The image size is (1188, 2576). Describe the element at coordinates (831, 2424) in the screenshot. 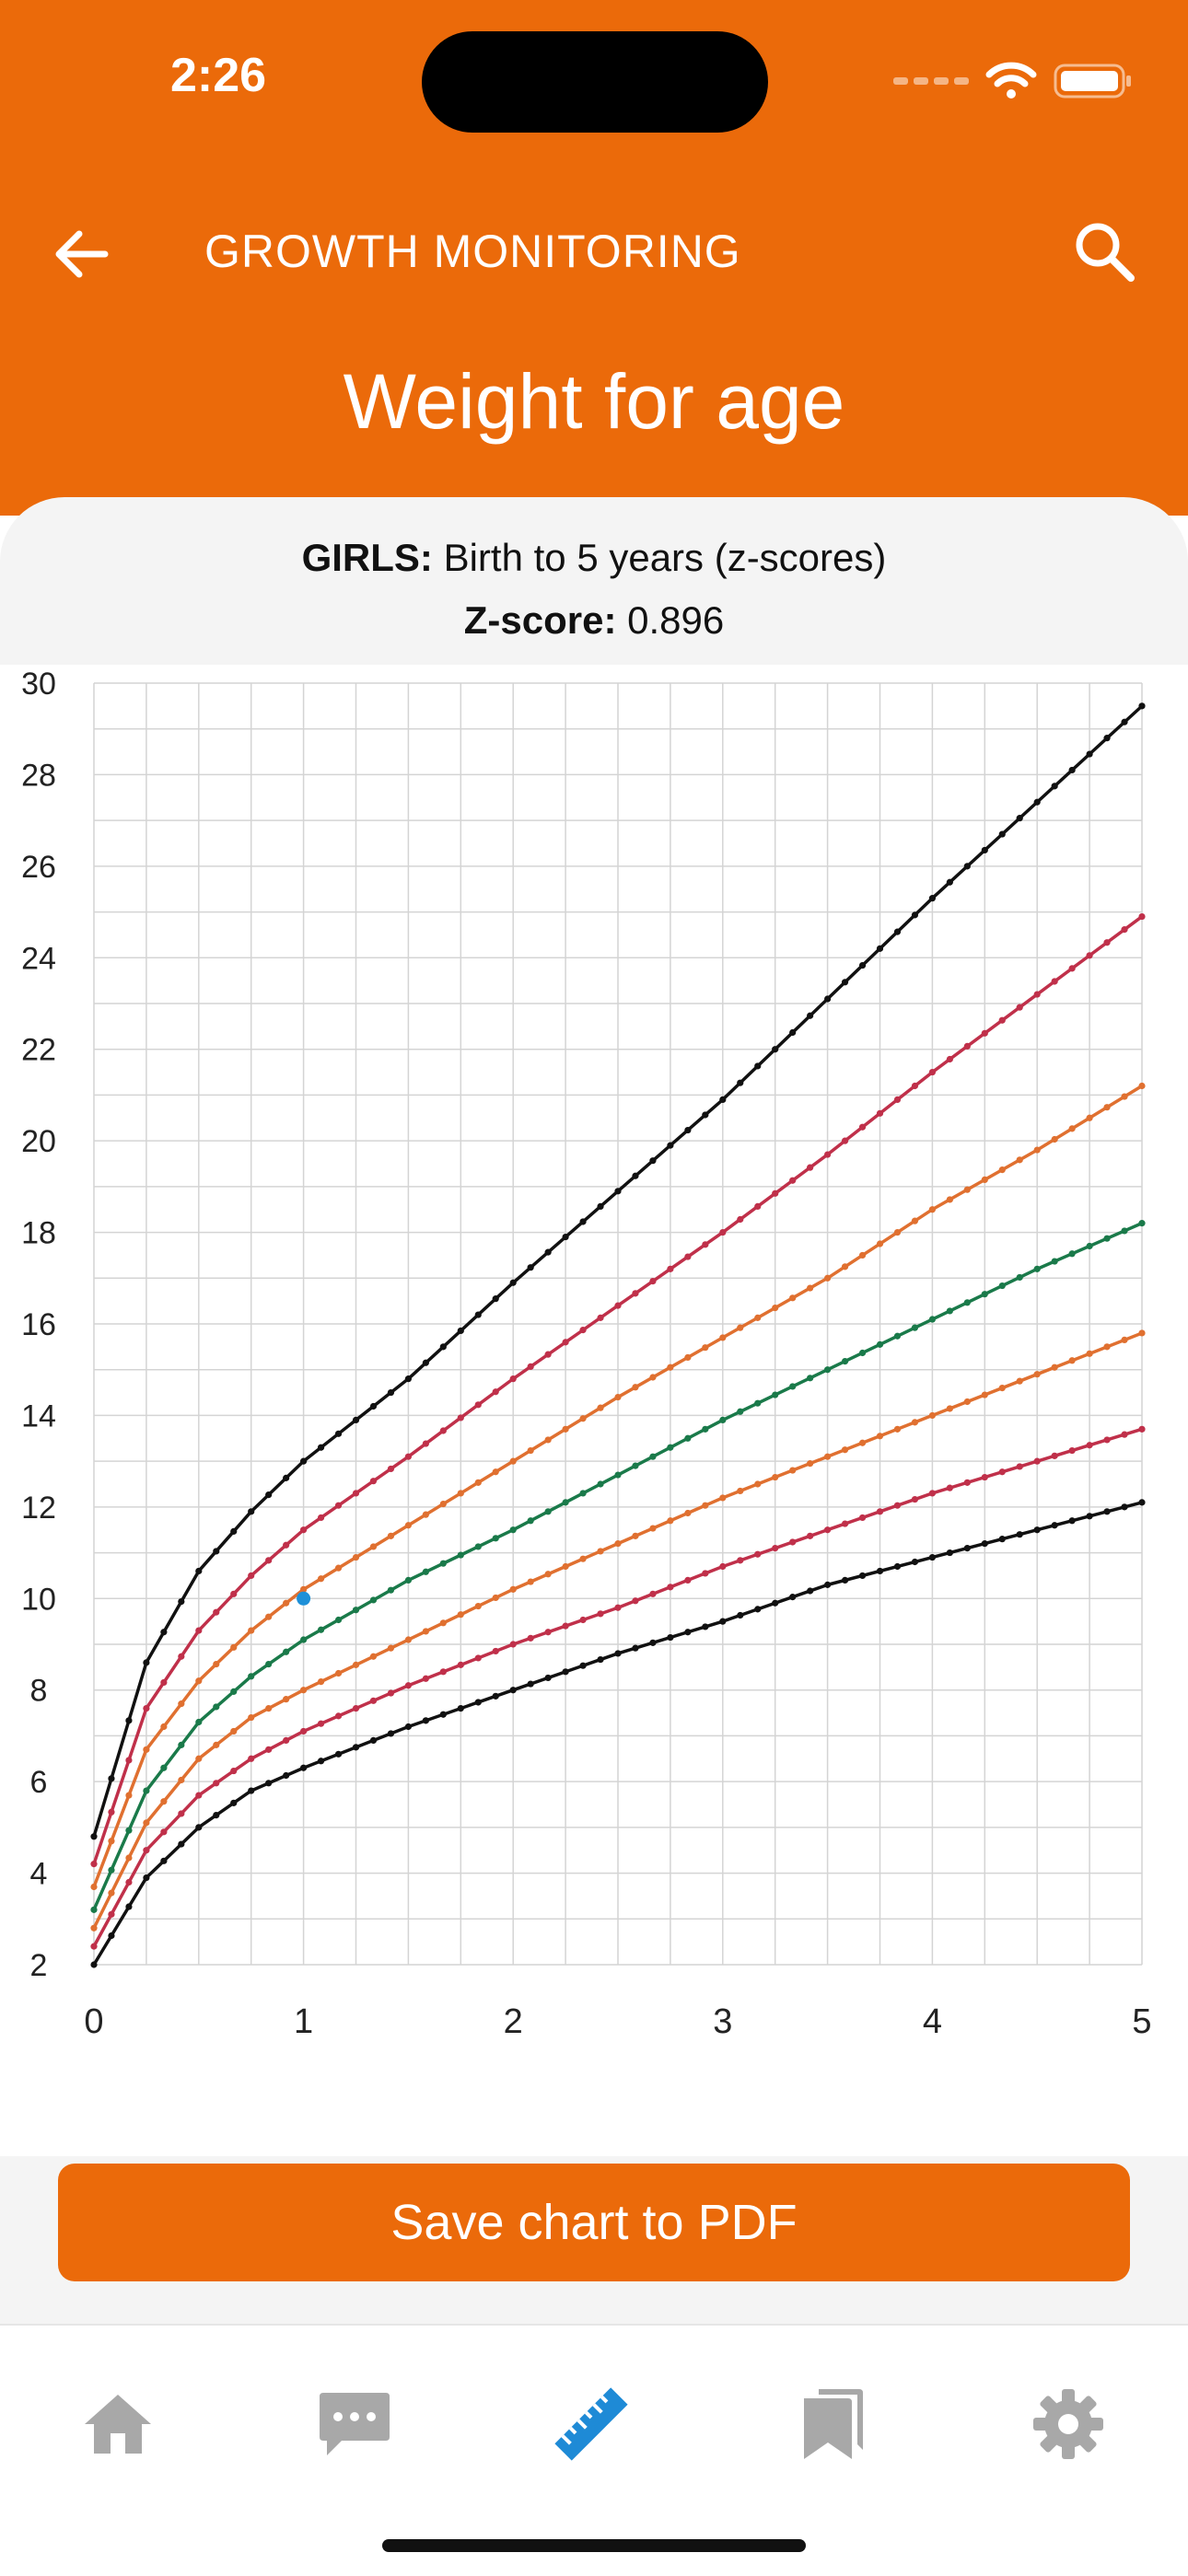

I see `tab-library` at that location.